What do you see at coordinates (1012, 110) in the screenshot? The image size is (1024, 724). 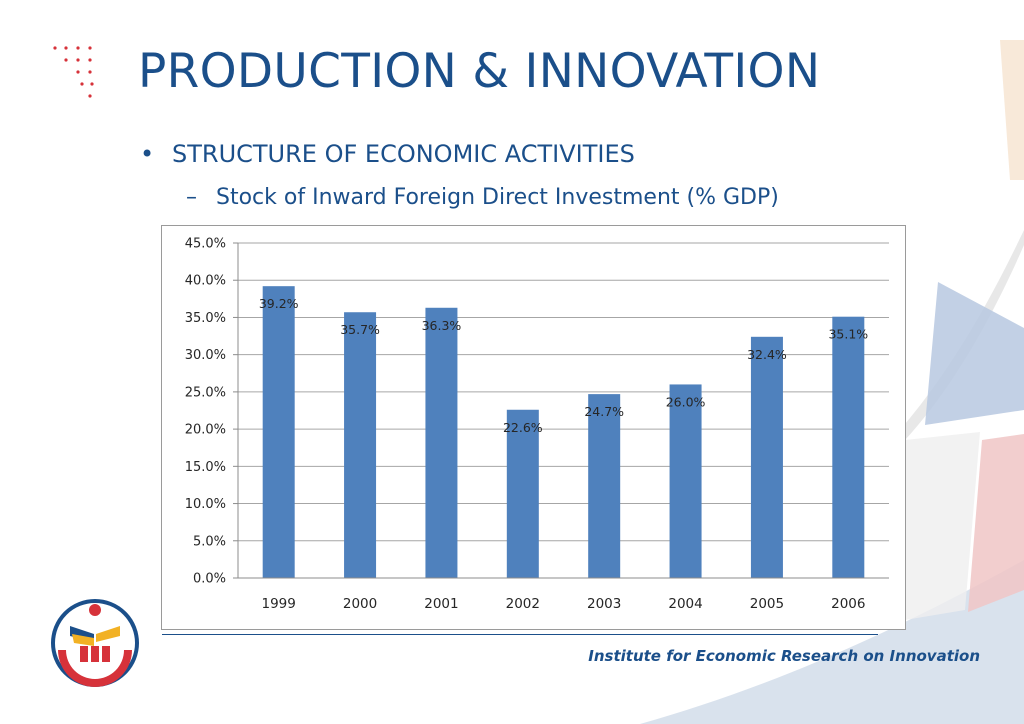 I see `decor-peach-panel` at bounding box center [1012, 110].